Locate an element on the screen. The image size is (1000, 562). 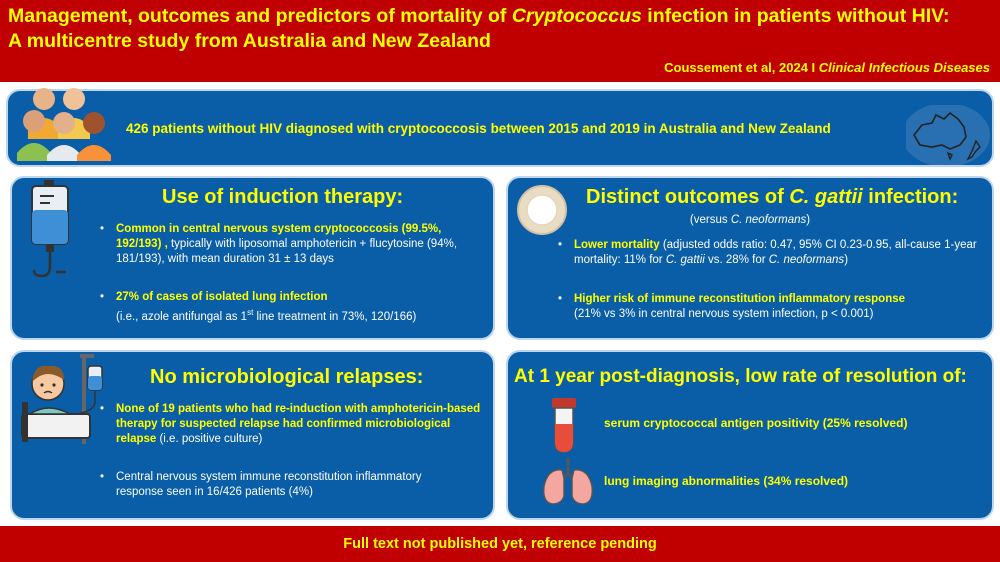
gattii-sub-italic: C. neoformans is located at coordinates (768, 220).